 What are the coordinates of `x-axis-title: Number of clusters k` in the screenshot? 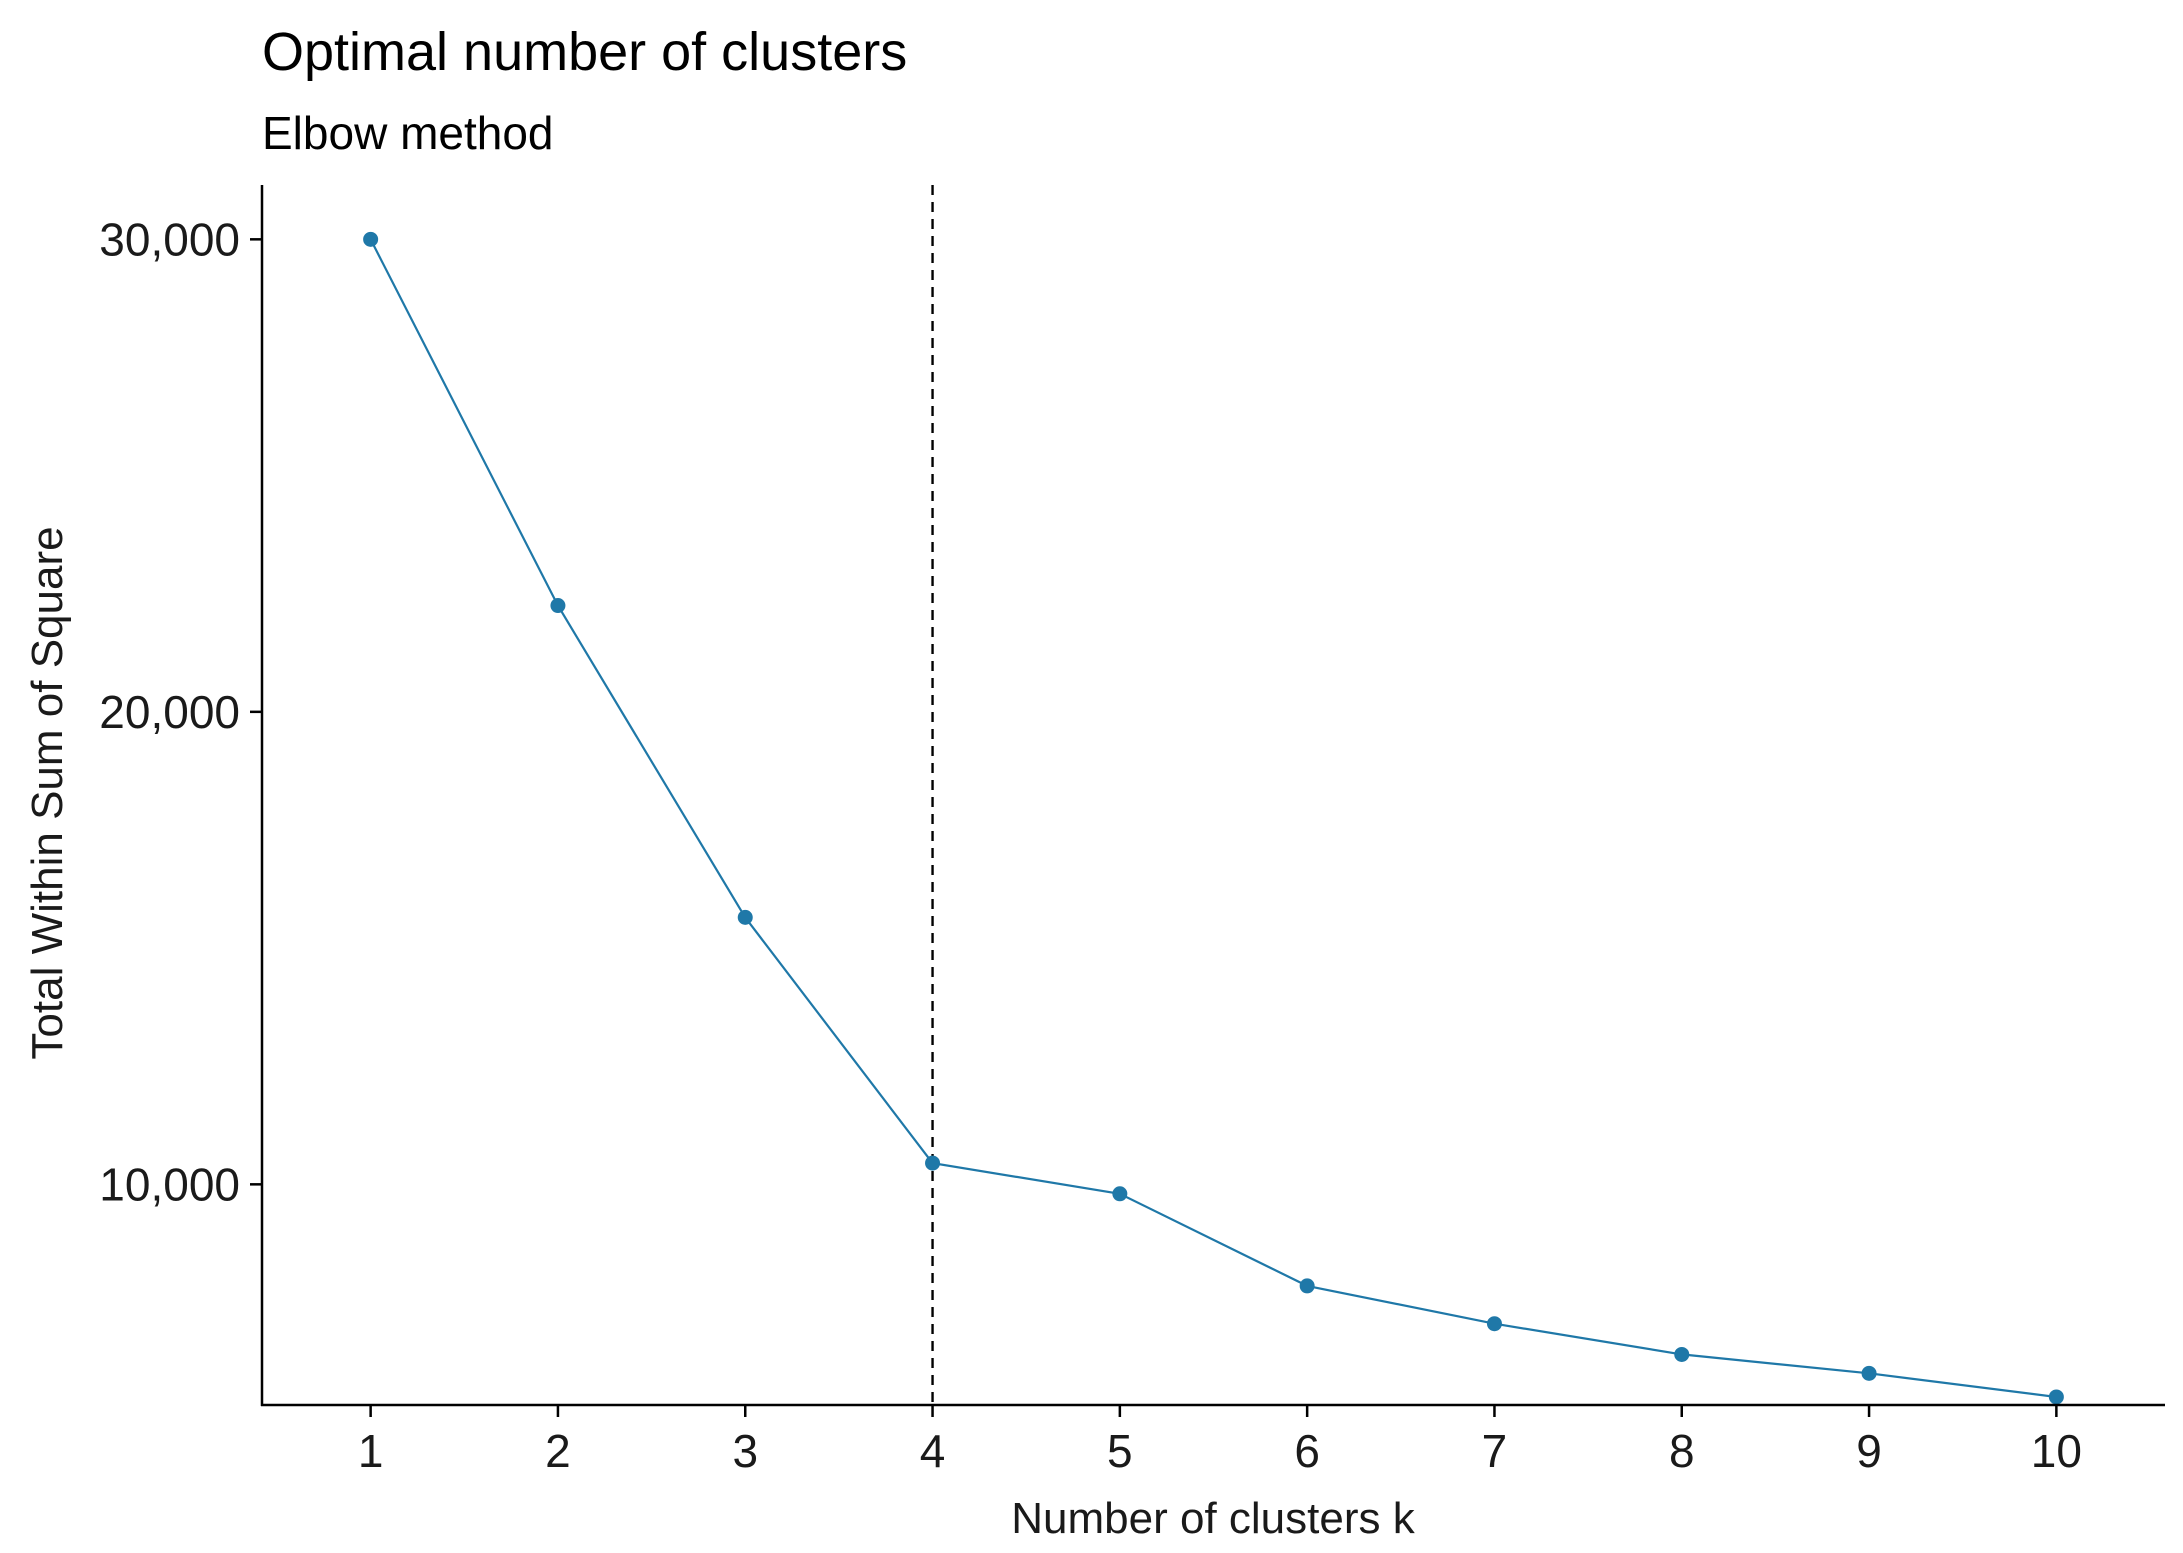 It's located at (1213, 1518).